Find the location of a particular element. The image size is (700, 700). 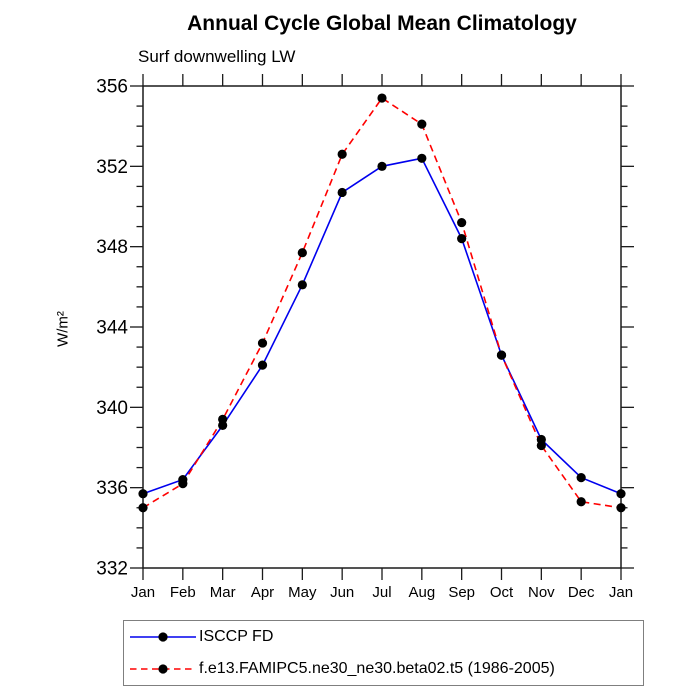

legend-item-isccp-fd: ISCCP FD is located at coordinates (383, 637).